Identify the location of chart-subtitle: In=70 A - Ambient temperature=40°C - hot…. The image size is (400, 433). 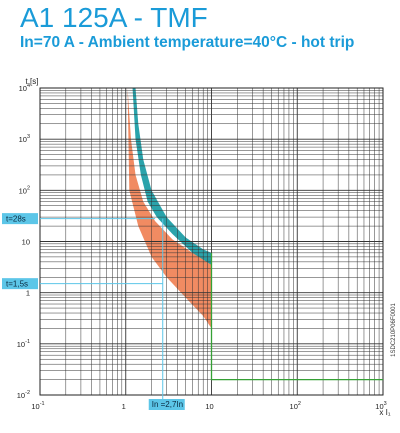
(187, 42).